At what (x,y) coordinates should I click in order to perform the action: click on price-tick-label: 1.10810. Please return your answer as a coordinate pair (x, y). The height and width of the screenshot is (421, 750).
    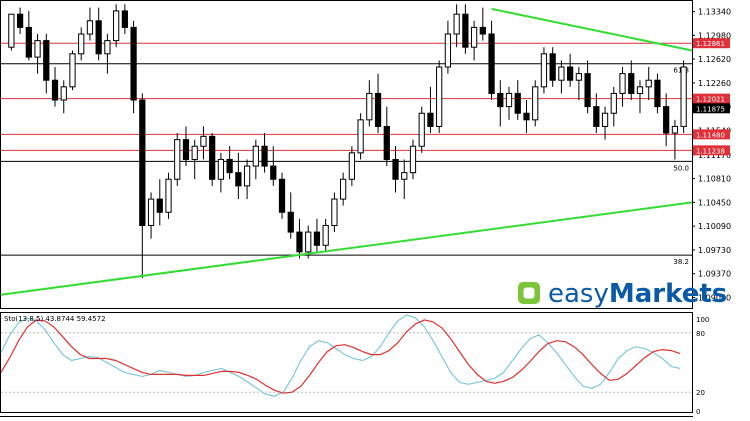
    Looking at the image, I should click on (714, 179).